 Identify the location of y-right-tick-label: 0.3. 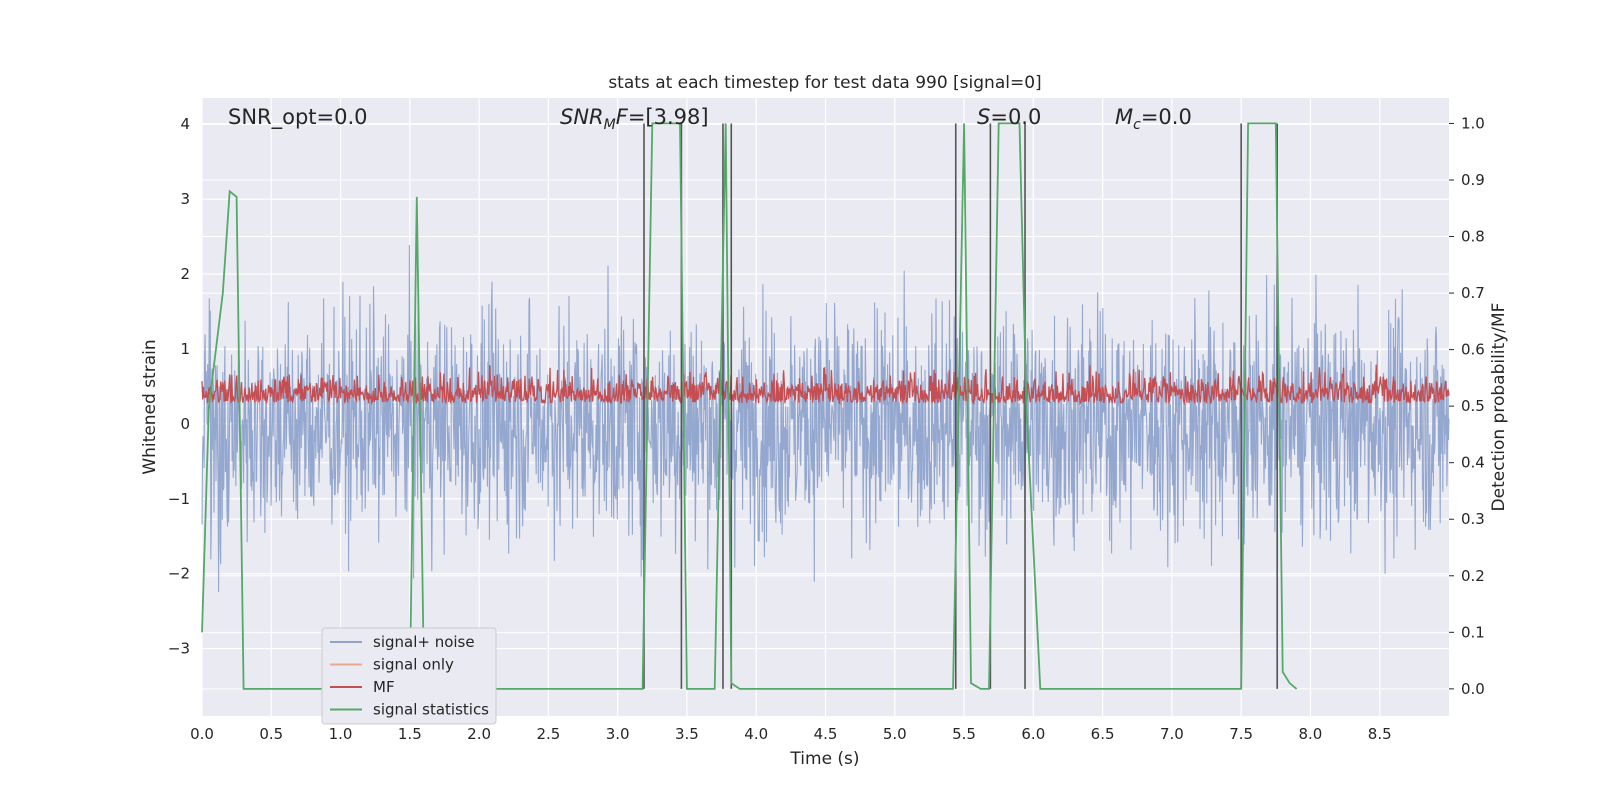
(1473, 519).